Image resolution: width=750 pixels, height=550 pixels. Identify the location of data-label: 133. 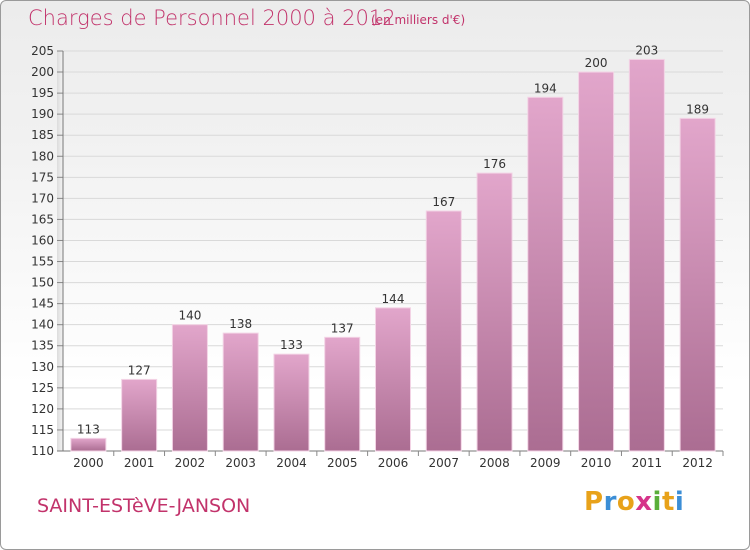
(291, 345).